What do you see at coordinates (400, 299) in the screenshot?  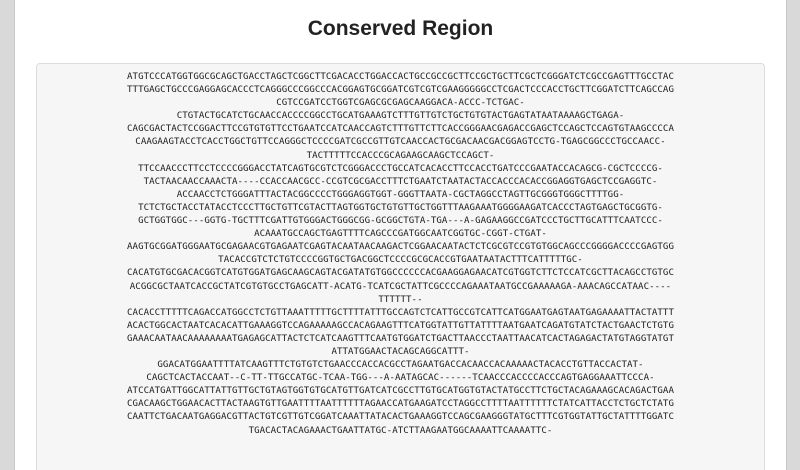 I see `sequence-line: TTTTTT--` at bounding box center [400, 299].